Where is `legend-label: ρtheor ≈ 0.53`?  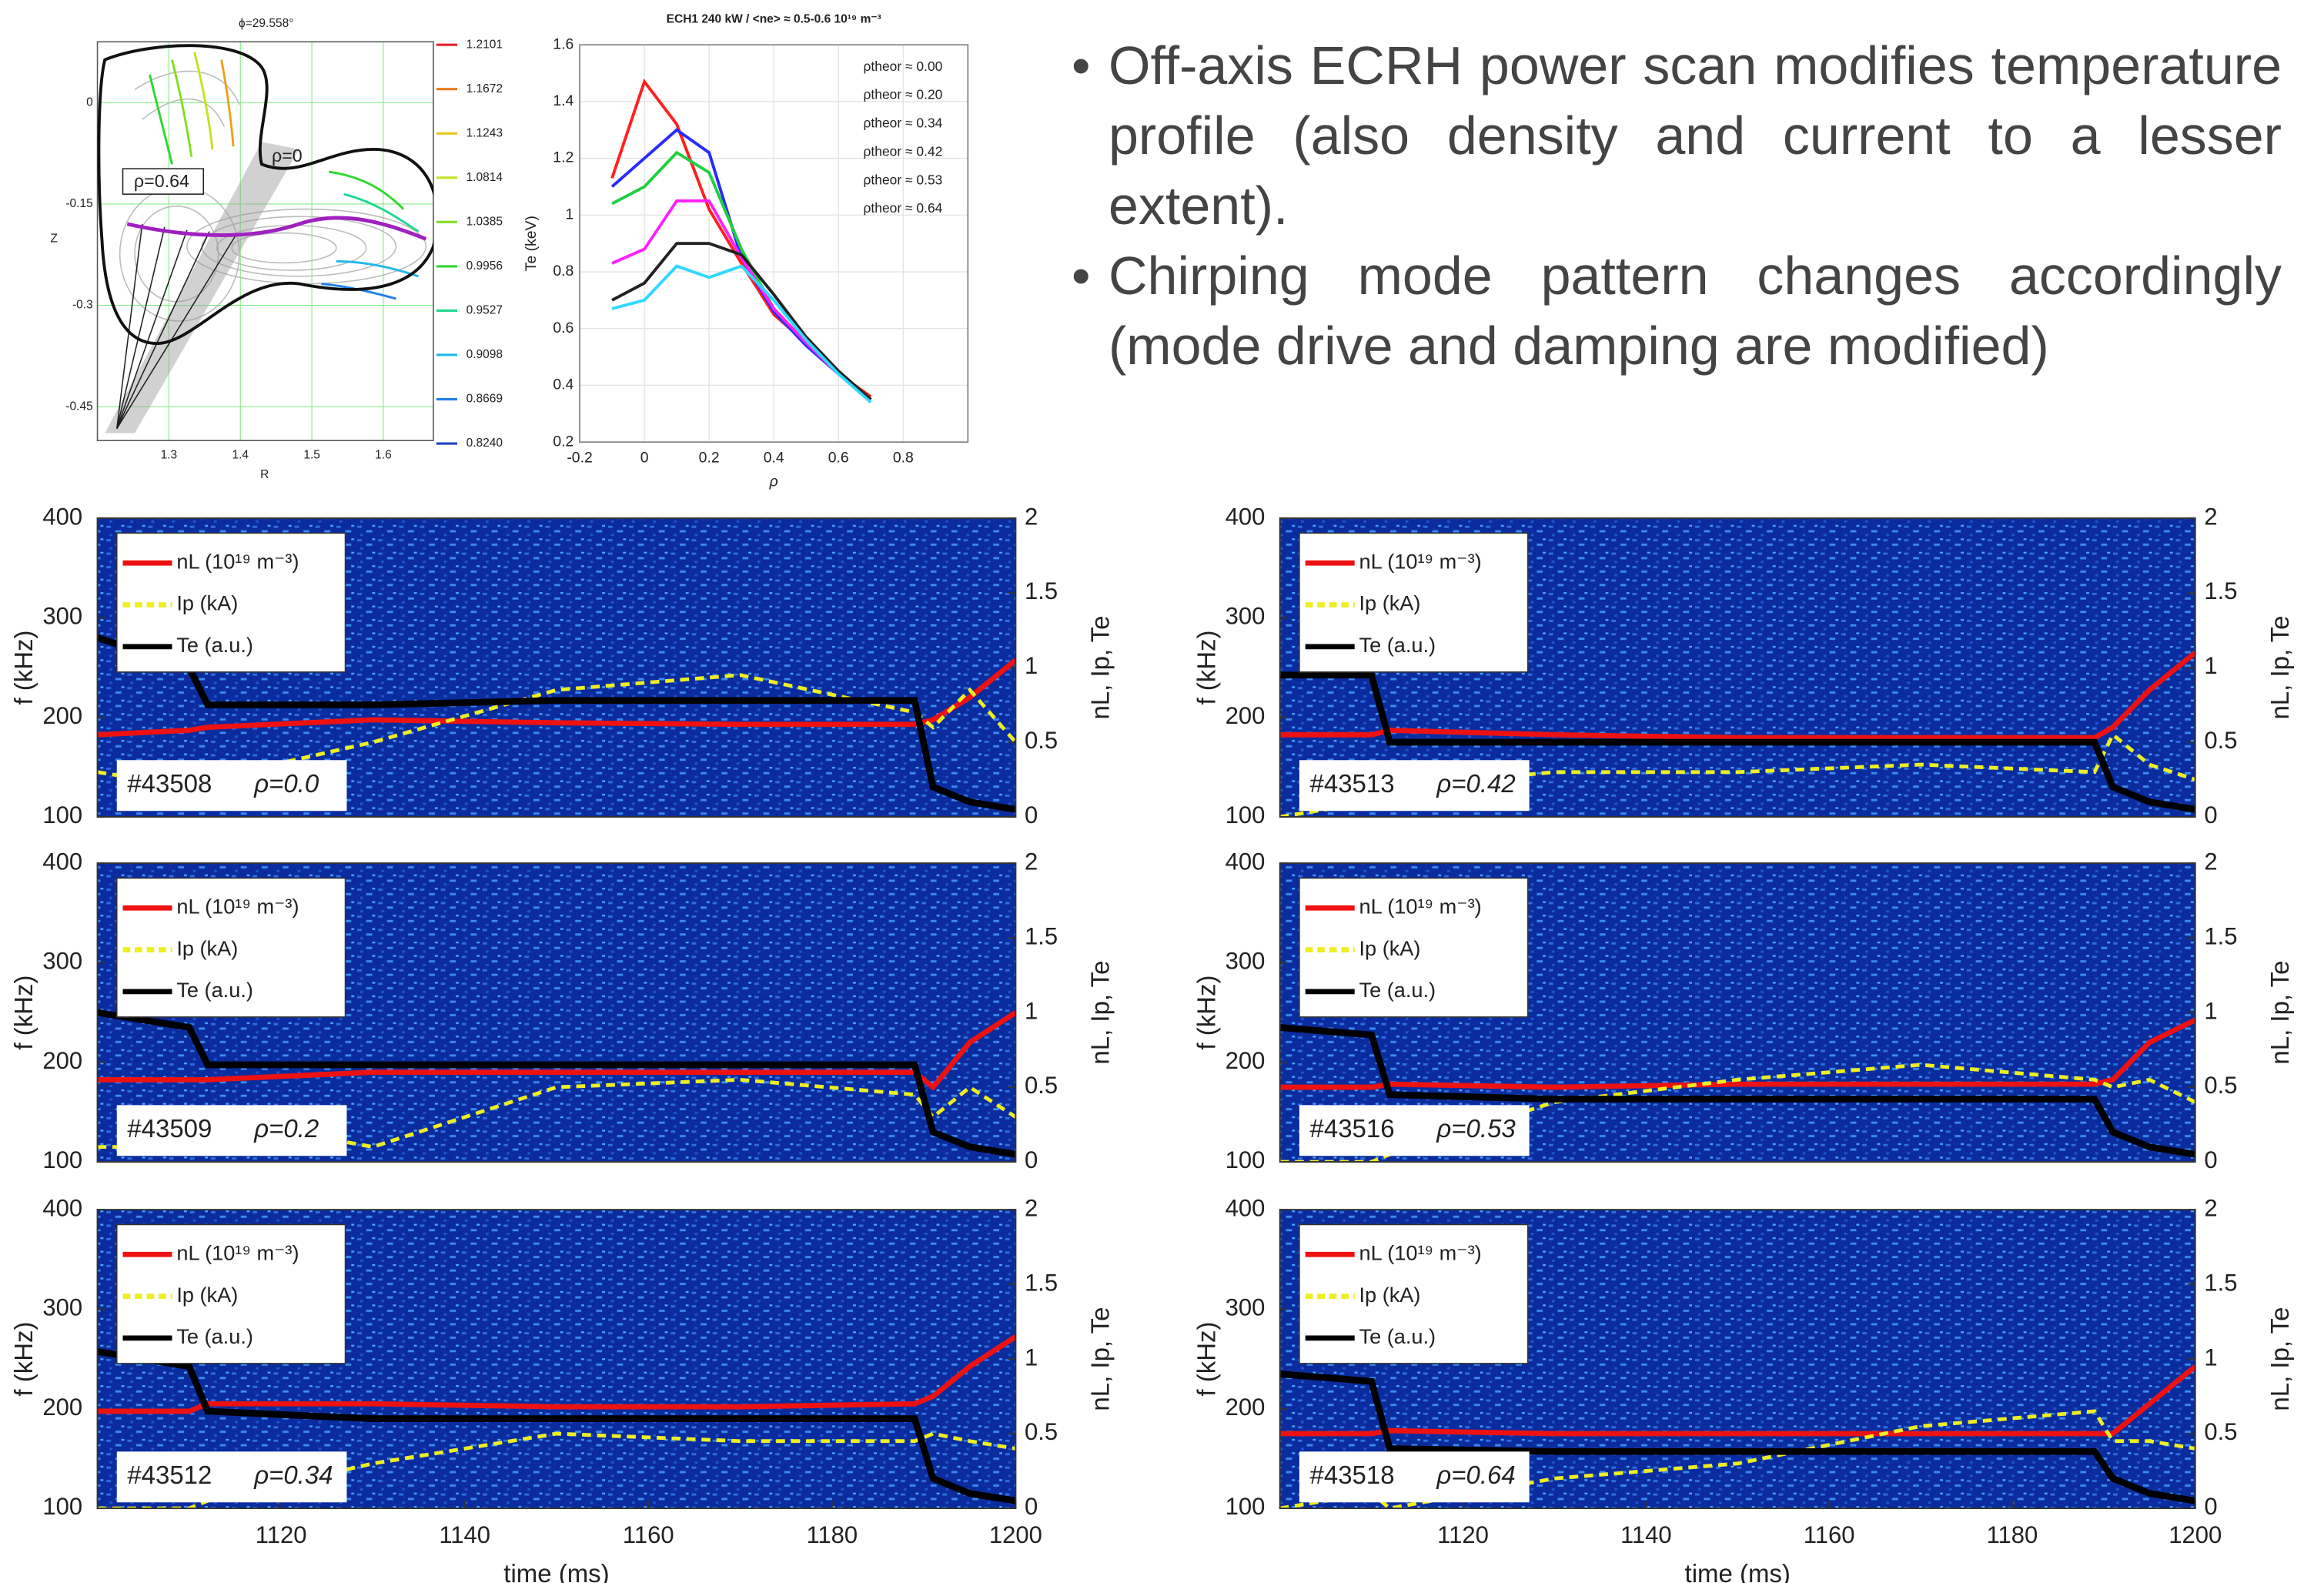 legend-label: ρtheor ≈ 0.53 is located at coordinates (903, 179).